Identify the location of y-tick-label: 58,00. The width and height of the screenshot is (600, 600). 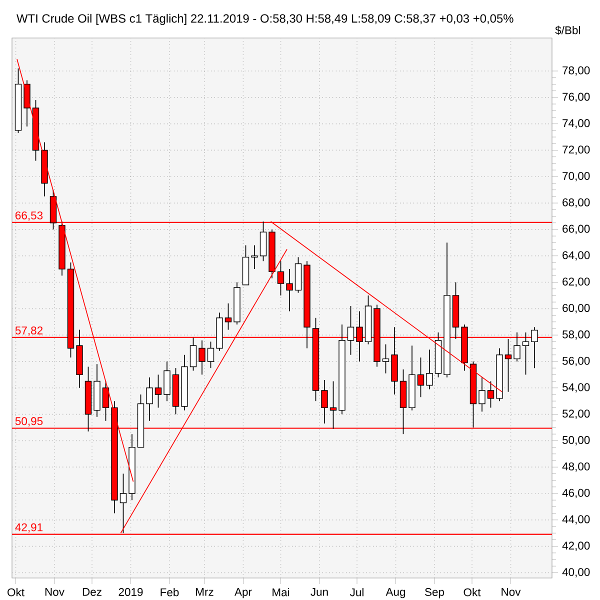
(576, 335).